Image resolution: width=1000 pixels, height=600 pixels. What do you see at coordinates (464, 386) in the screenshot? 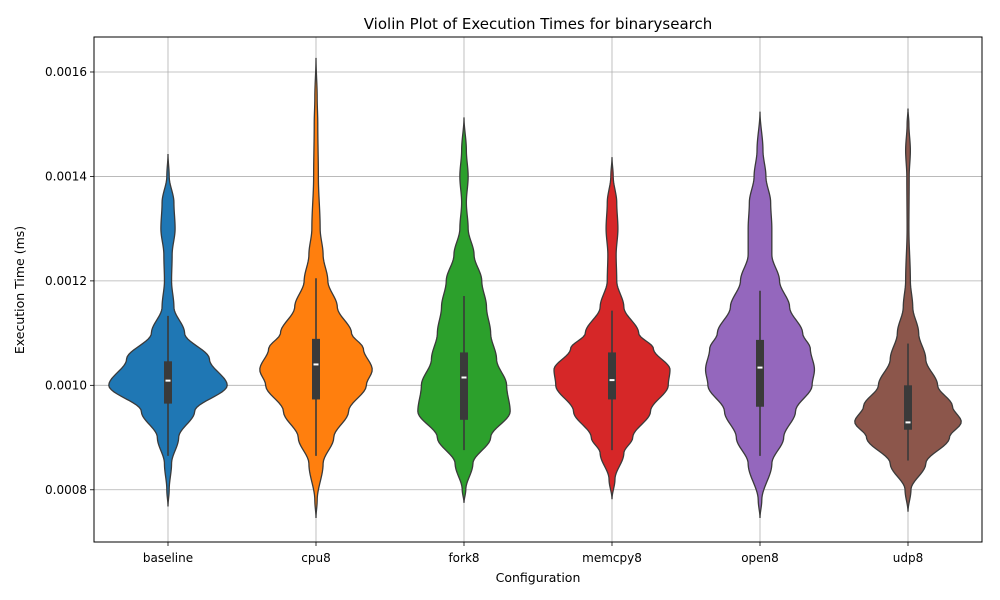
I see `iqr-box-fork8` at bounding box center [464, 386].